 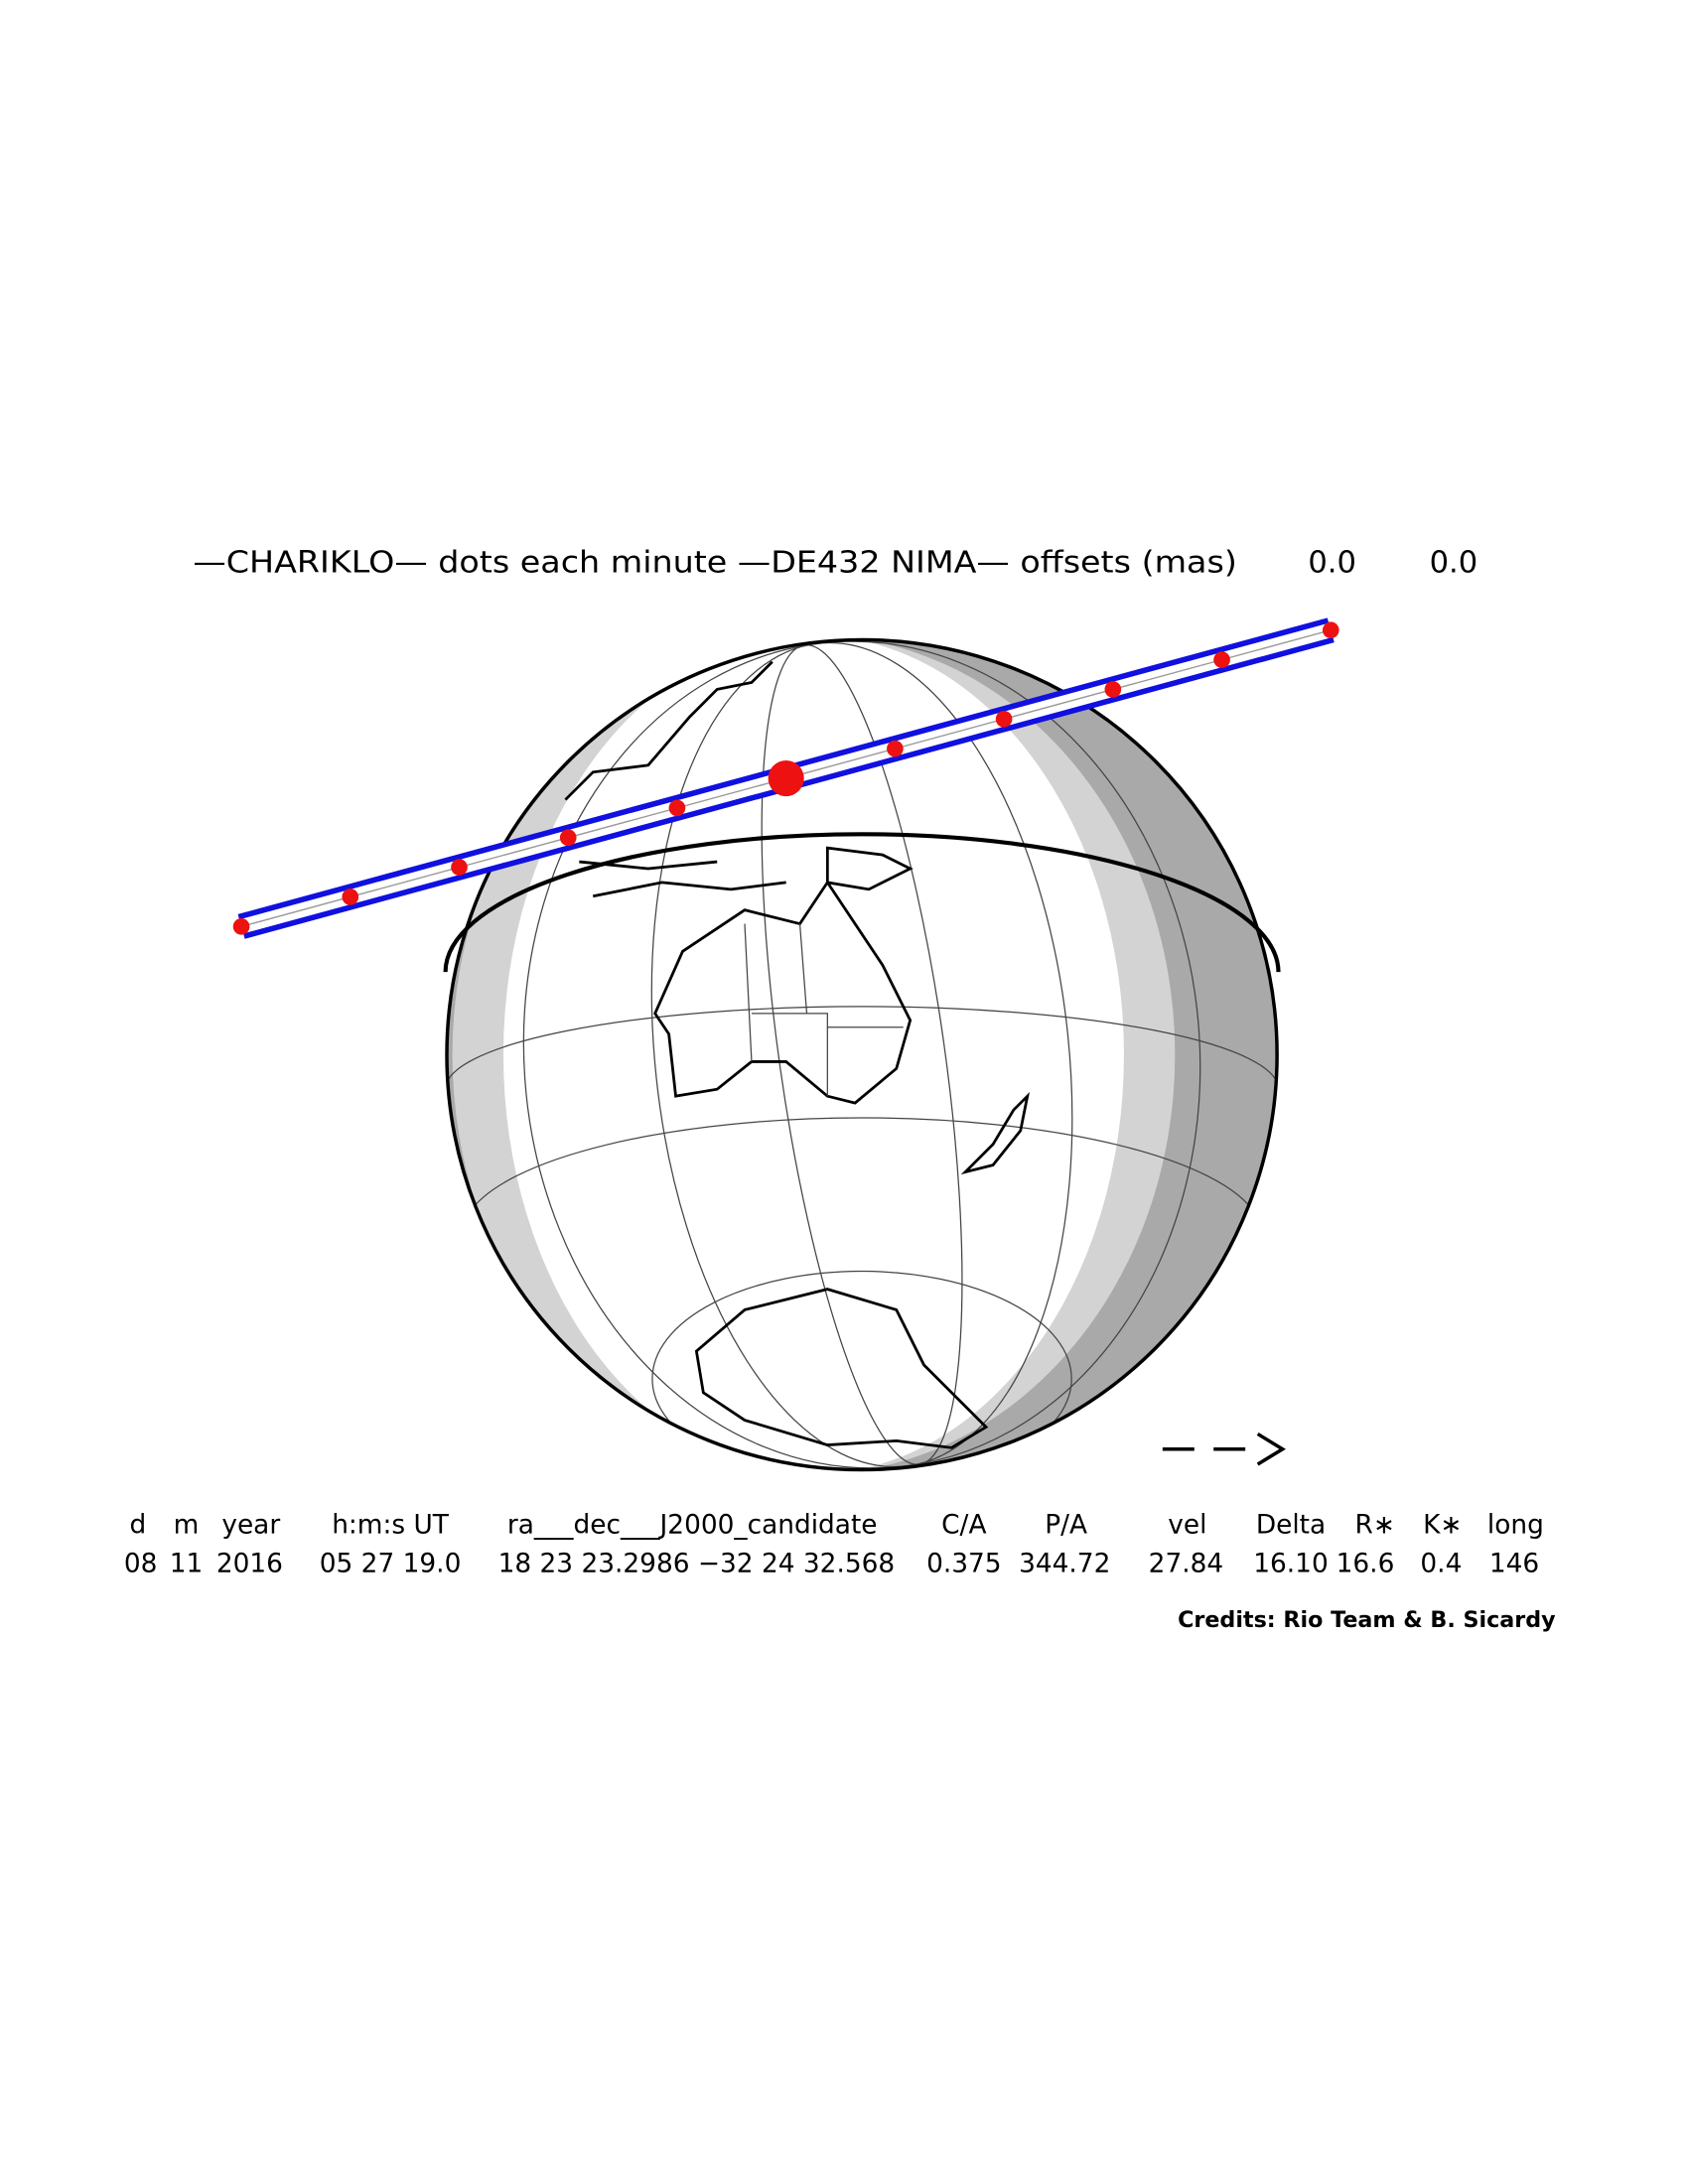 What do you see at coordinates (1064, 1563) in the screenshot?
I see `table-cell: 344.72` at bounding box center [1064, 1563].